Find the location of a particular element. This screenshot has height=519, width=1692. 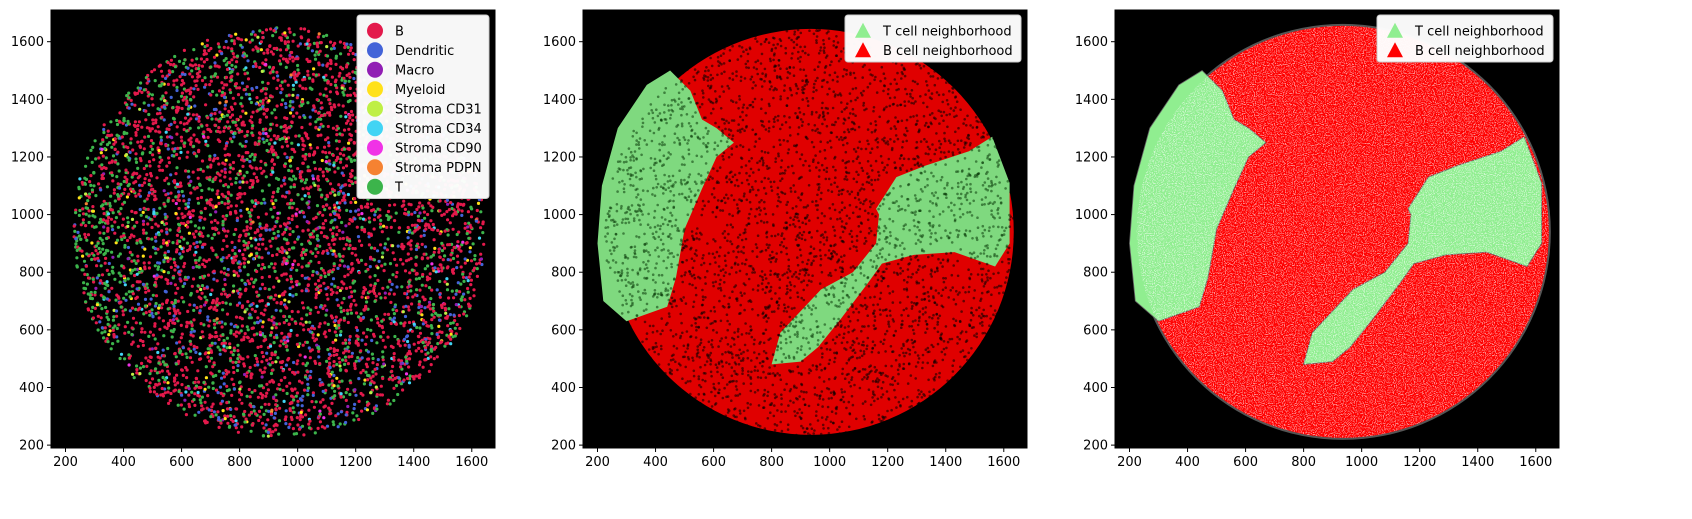

cell-point-stroma-cd90 is located at coordinates (324, 418).